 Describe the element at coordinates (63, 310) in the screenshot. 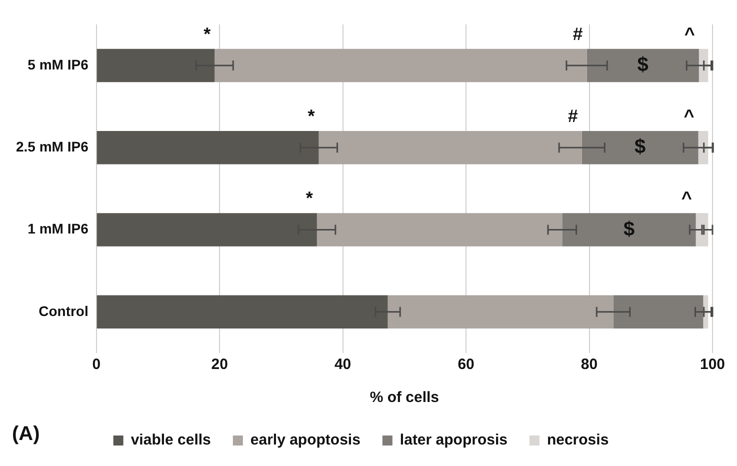

I see `y-tick-label: Control` at that location.